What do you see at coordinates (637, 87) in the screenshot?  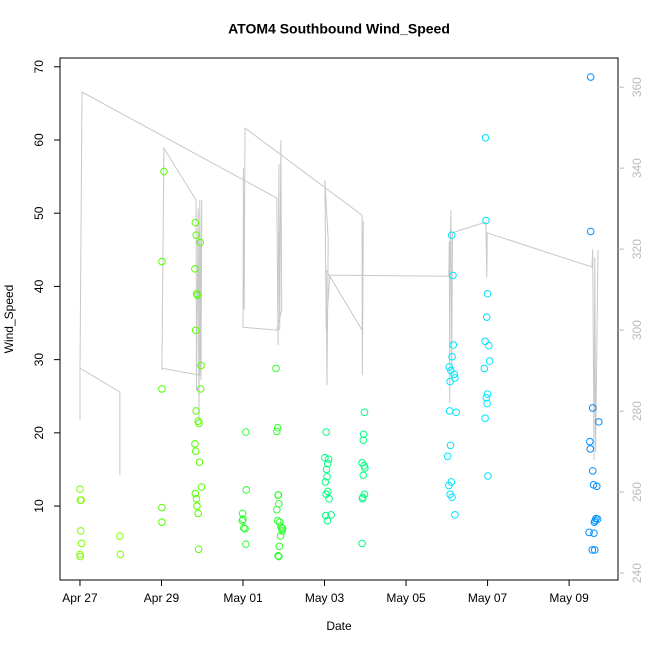 I see `y2-tick-label: 360` at bounding box center [637, 87].